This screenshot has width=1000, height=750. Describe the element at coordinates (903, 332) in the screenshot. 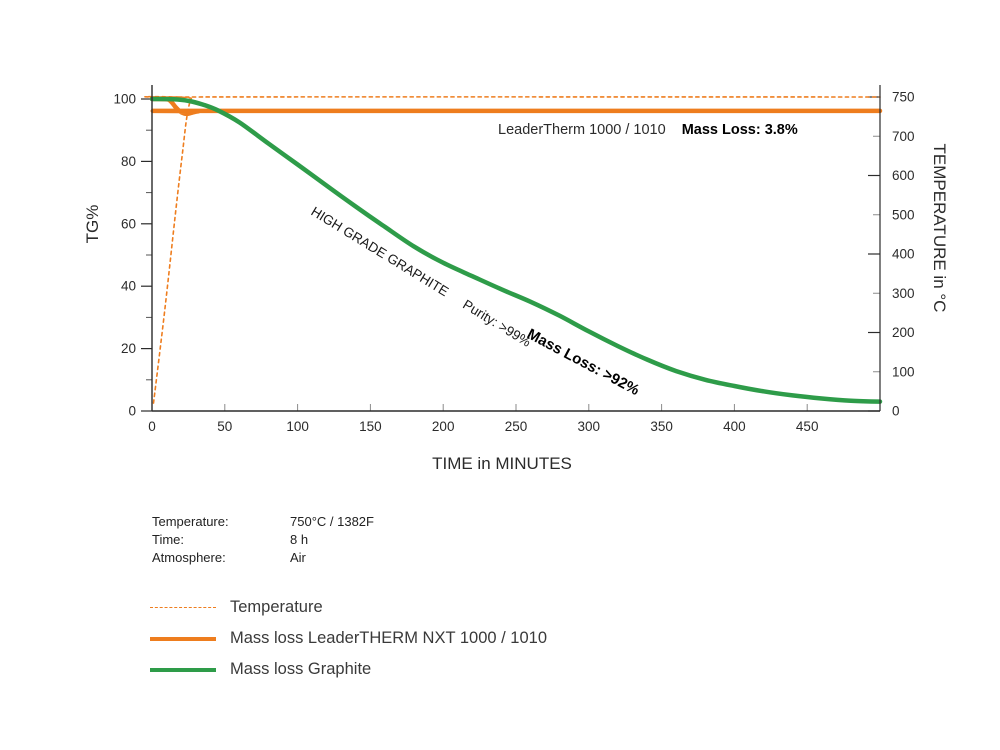

I see `y-right-tick-label: 200` at that location.